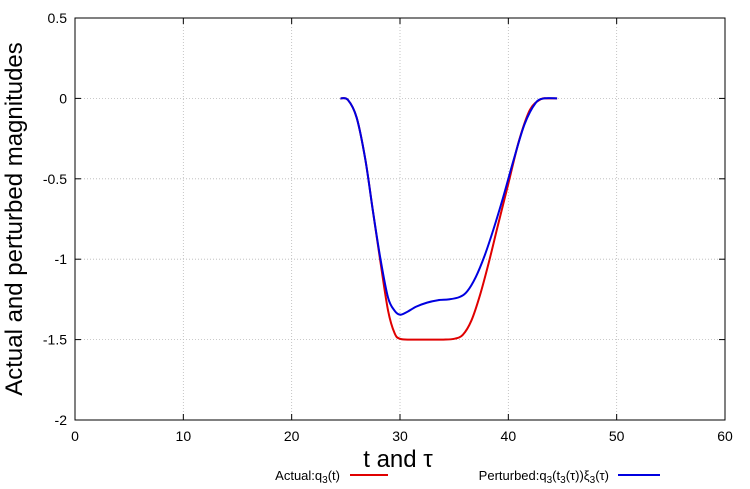  Describe the element at coordinates (544, 477) in the screenshot. I see `legend-label-perturbed: Perturbed:q3(t3(τ))ξ3(τ)` at that location.